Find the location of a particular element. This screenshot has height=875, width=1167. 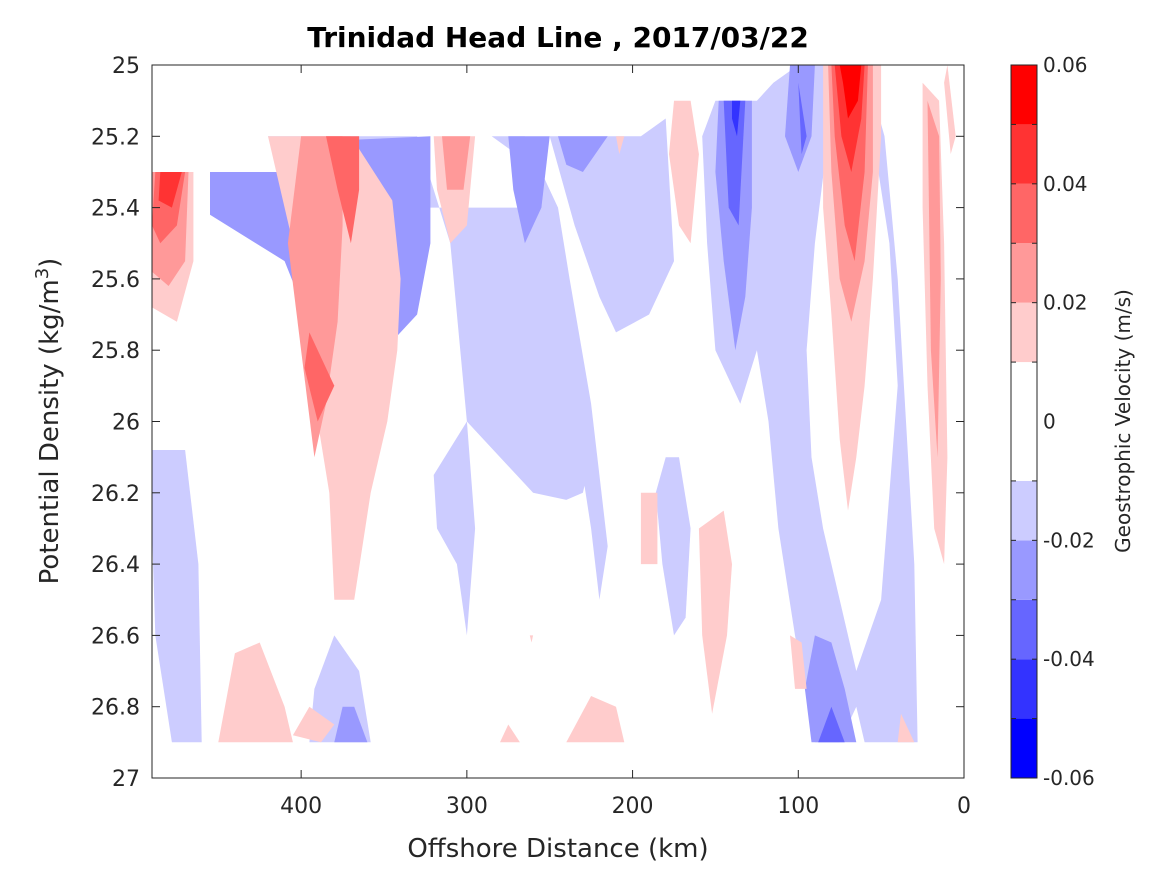

colorbar-tick-label: 0 is located at coordinates (1049, 422).